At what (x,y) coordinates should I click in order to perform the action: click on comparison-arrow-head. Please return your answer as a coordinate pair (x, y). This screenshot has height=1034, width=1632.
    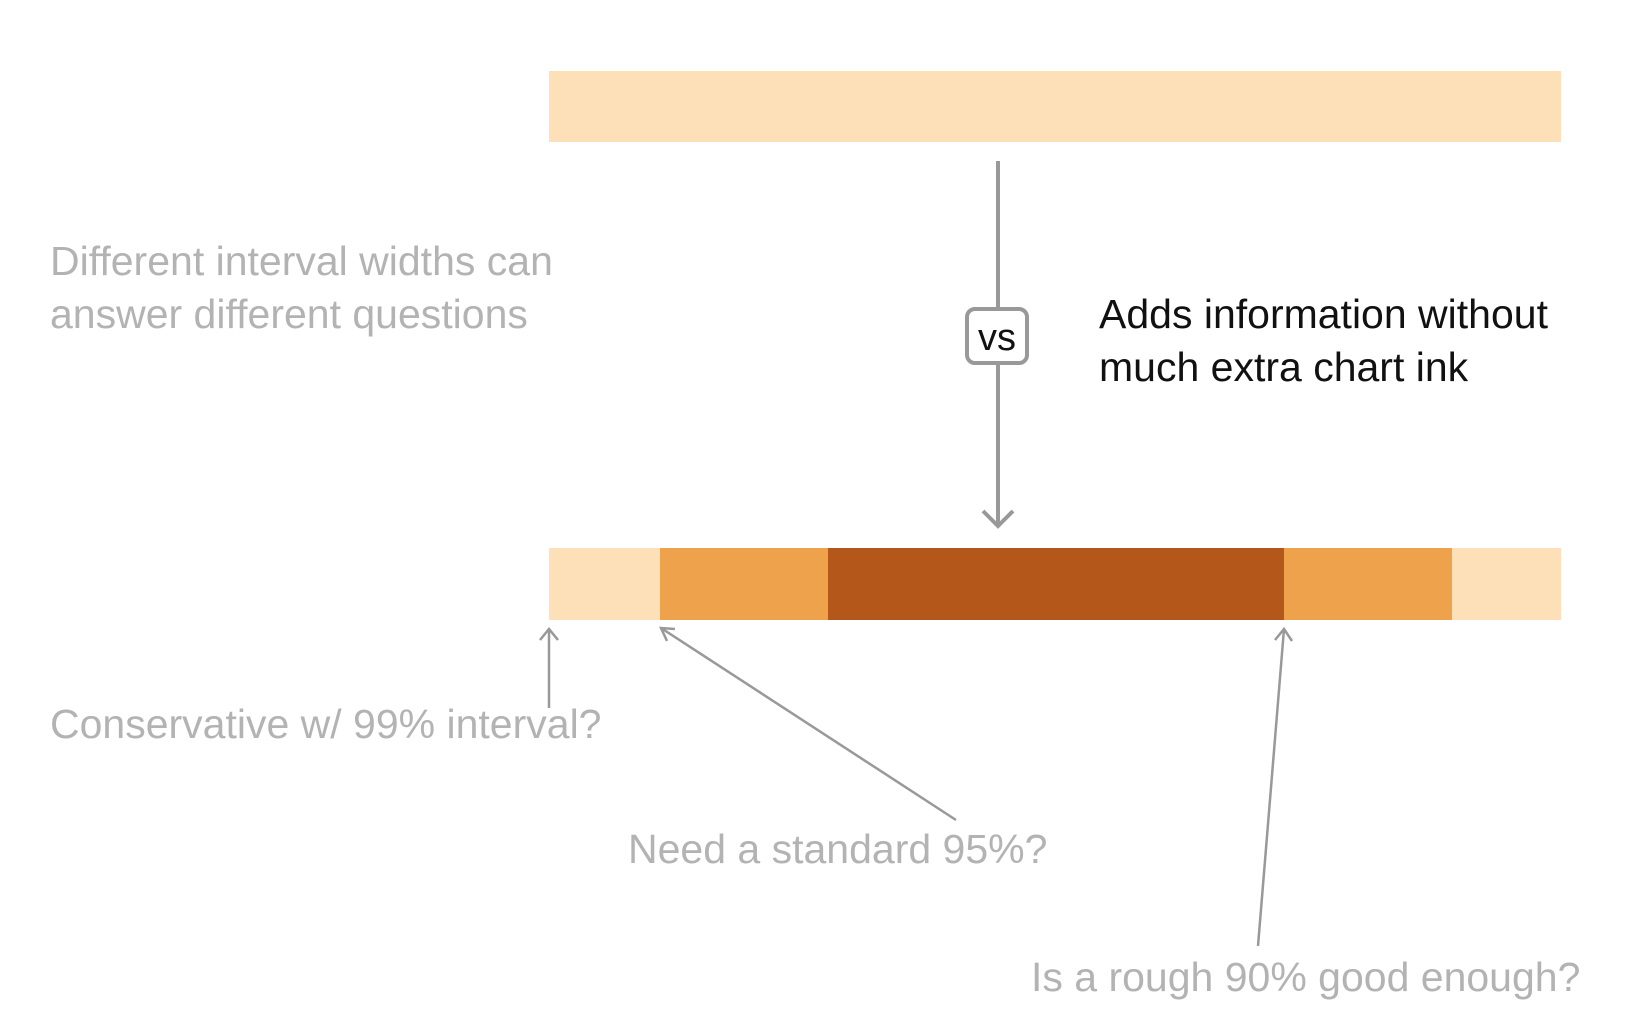
    Looking at the image, I should click on (998, 519).